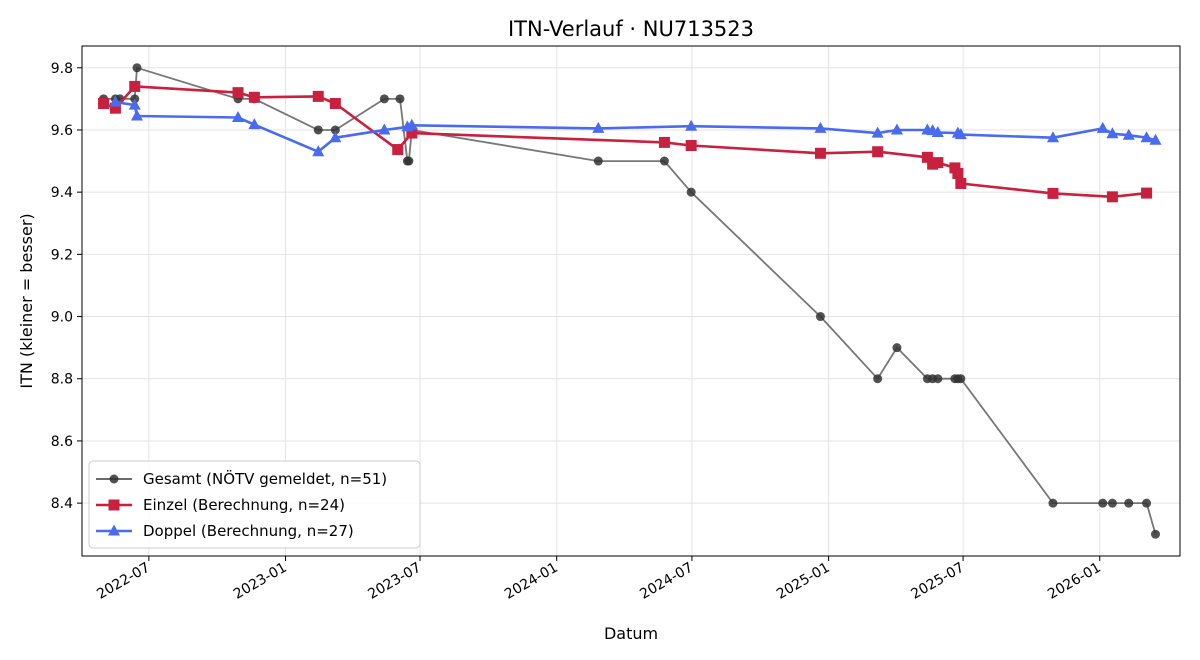  I want to click on y-axis: 8.4 8.6 8.8 9.0 9.2 9.4 9.6 9.8, so click(66, 286).